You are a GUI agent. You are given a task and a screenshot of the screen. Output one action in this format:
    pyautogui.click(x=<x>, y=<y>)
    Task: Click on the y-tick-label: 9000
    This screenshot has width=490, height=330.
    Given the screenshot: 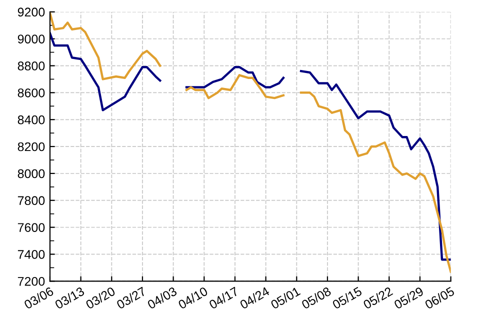 What is the action you would take?
    pyautogui.click(x=31, y=39)
    